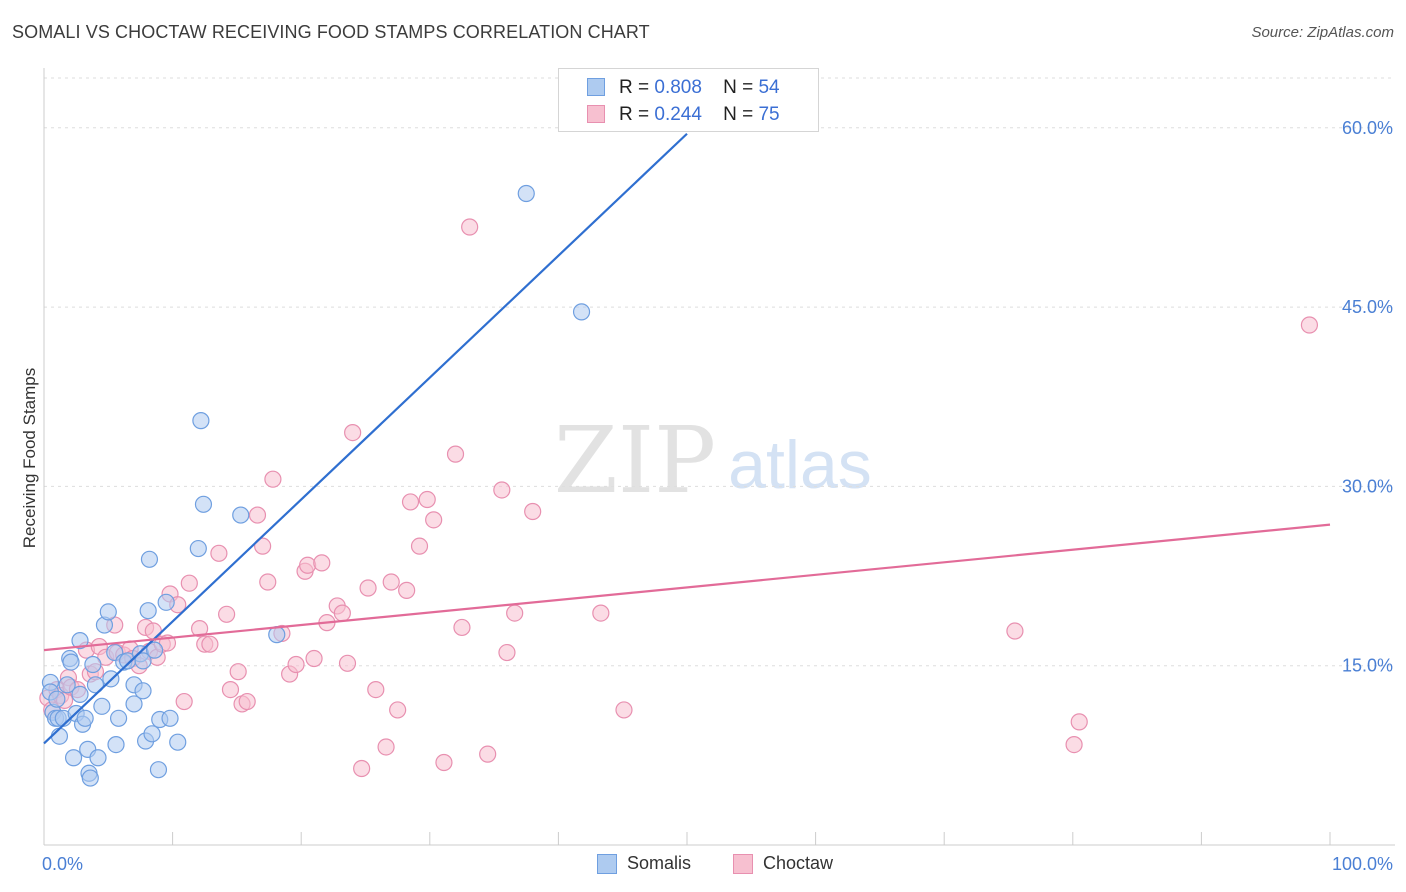  What do you see at coordinates (635, 460) in the screenshot?
I see `watermark-zip: ZIP` at bounding box center [635, 460].